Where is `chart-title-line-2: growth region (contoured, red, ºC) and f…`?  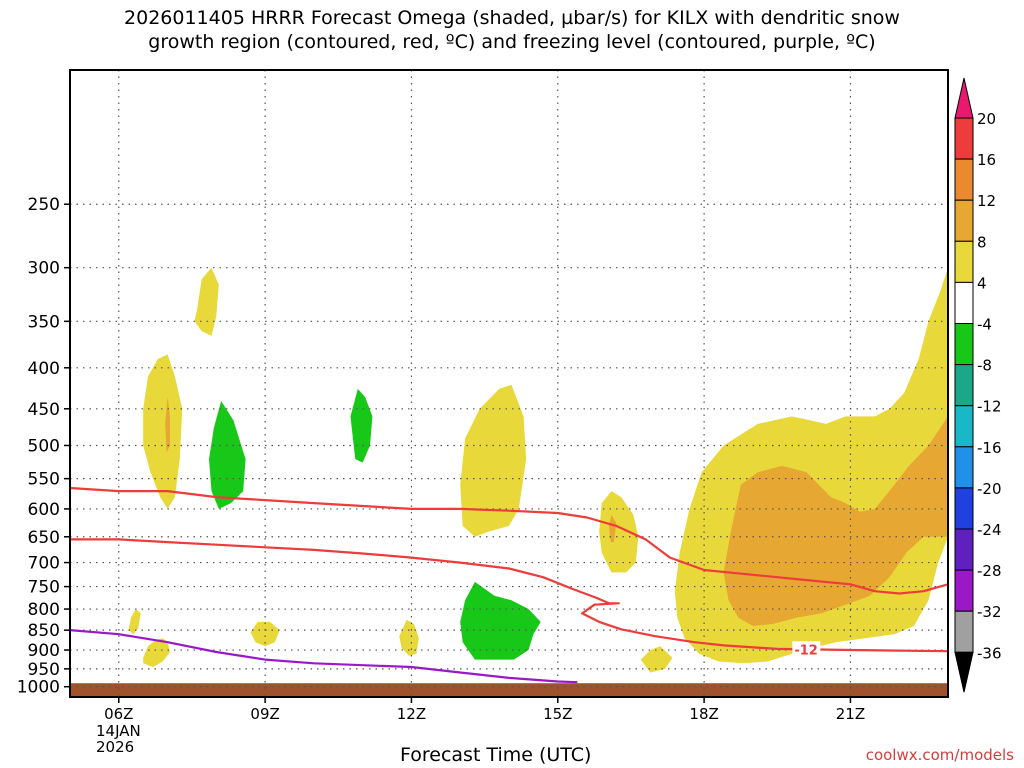
chart-title-line-2: growth region (contoured, red, ºC) and f… is located at coordinates (512, 42).